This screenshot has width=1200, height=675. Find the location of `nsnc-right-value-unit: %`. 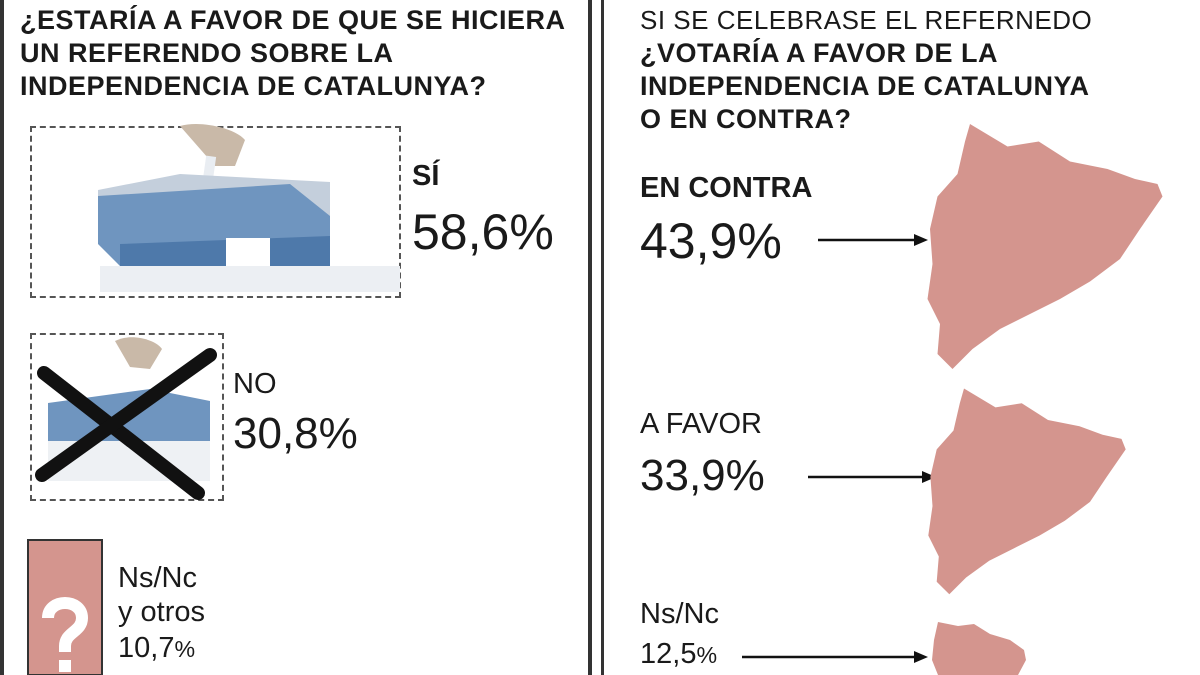

nsnc-right-value-unit: % is located at coordinates (707, 655).